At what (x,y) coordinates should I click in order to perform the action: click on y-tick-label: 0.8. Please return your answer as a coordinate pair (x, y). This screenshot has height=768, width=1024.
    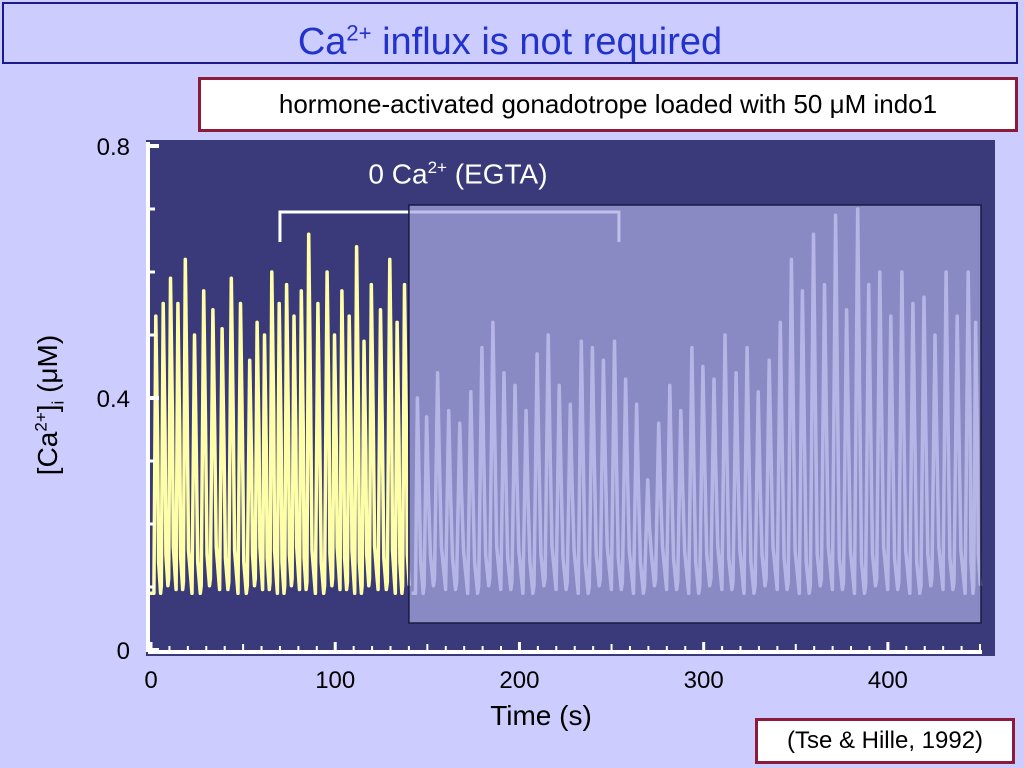
    Looking at the image, I should click on (113, 147).